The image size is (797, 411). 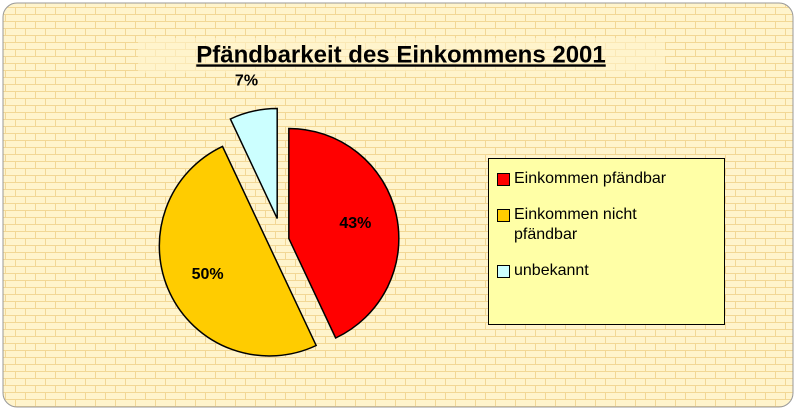 I want to click on legend-label: Einkommen pfändbar, so click(x=590, y=178).